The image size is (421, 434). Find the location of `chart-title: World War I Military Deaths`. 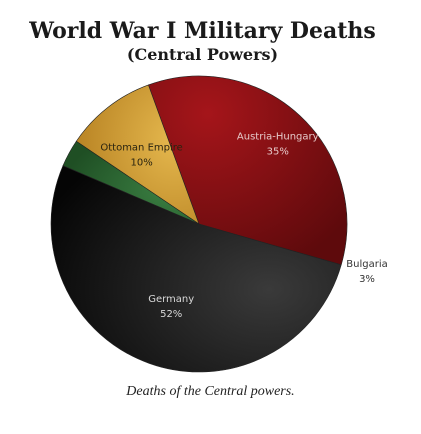

chart-title: World War I Military Deaths is located at coordinates (202, 31).